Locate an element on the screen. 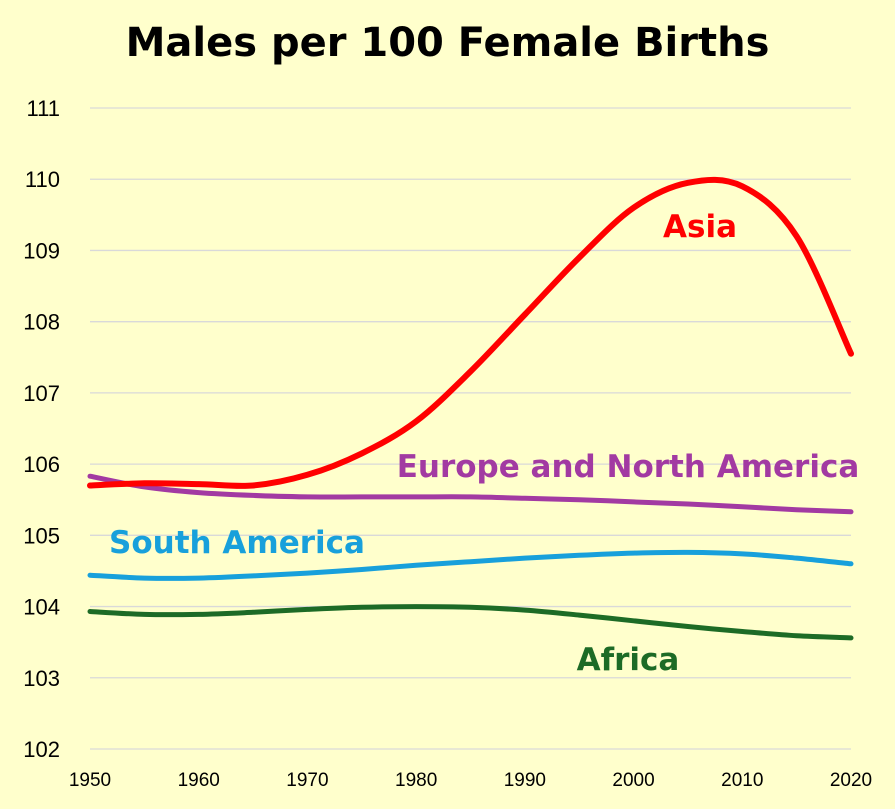  x-tick-label: 1990 is located at coordinates (525, 780).